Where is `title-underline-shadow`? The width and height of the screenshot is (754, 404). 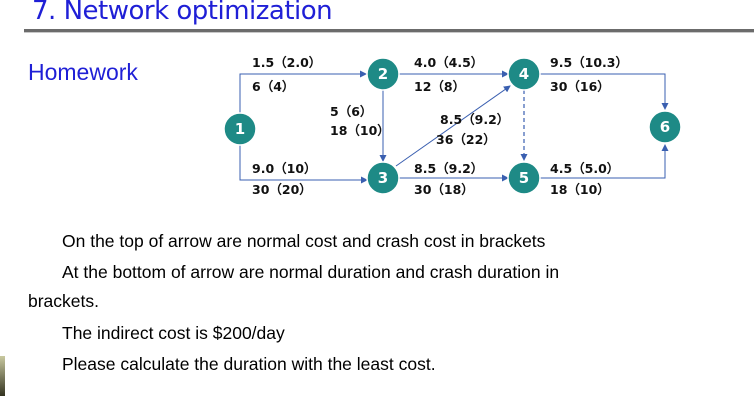 title-underline-shadow is located at coordinates (389, 32).